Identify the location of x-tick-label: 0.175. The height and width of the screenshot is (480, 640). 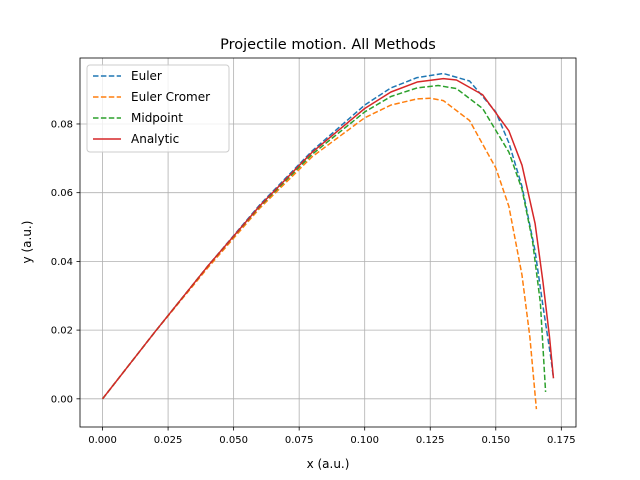
(561, 440).